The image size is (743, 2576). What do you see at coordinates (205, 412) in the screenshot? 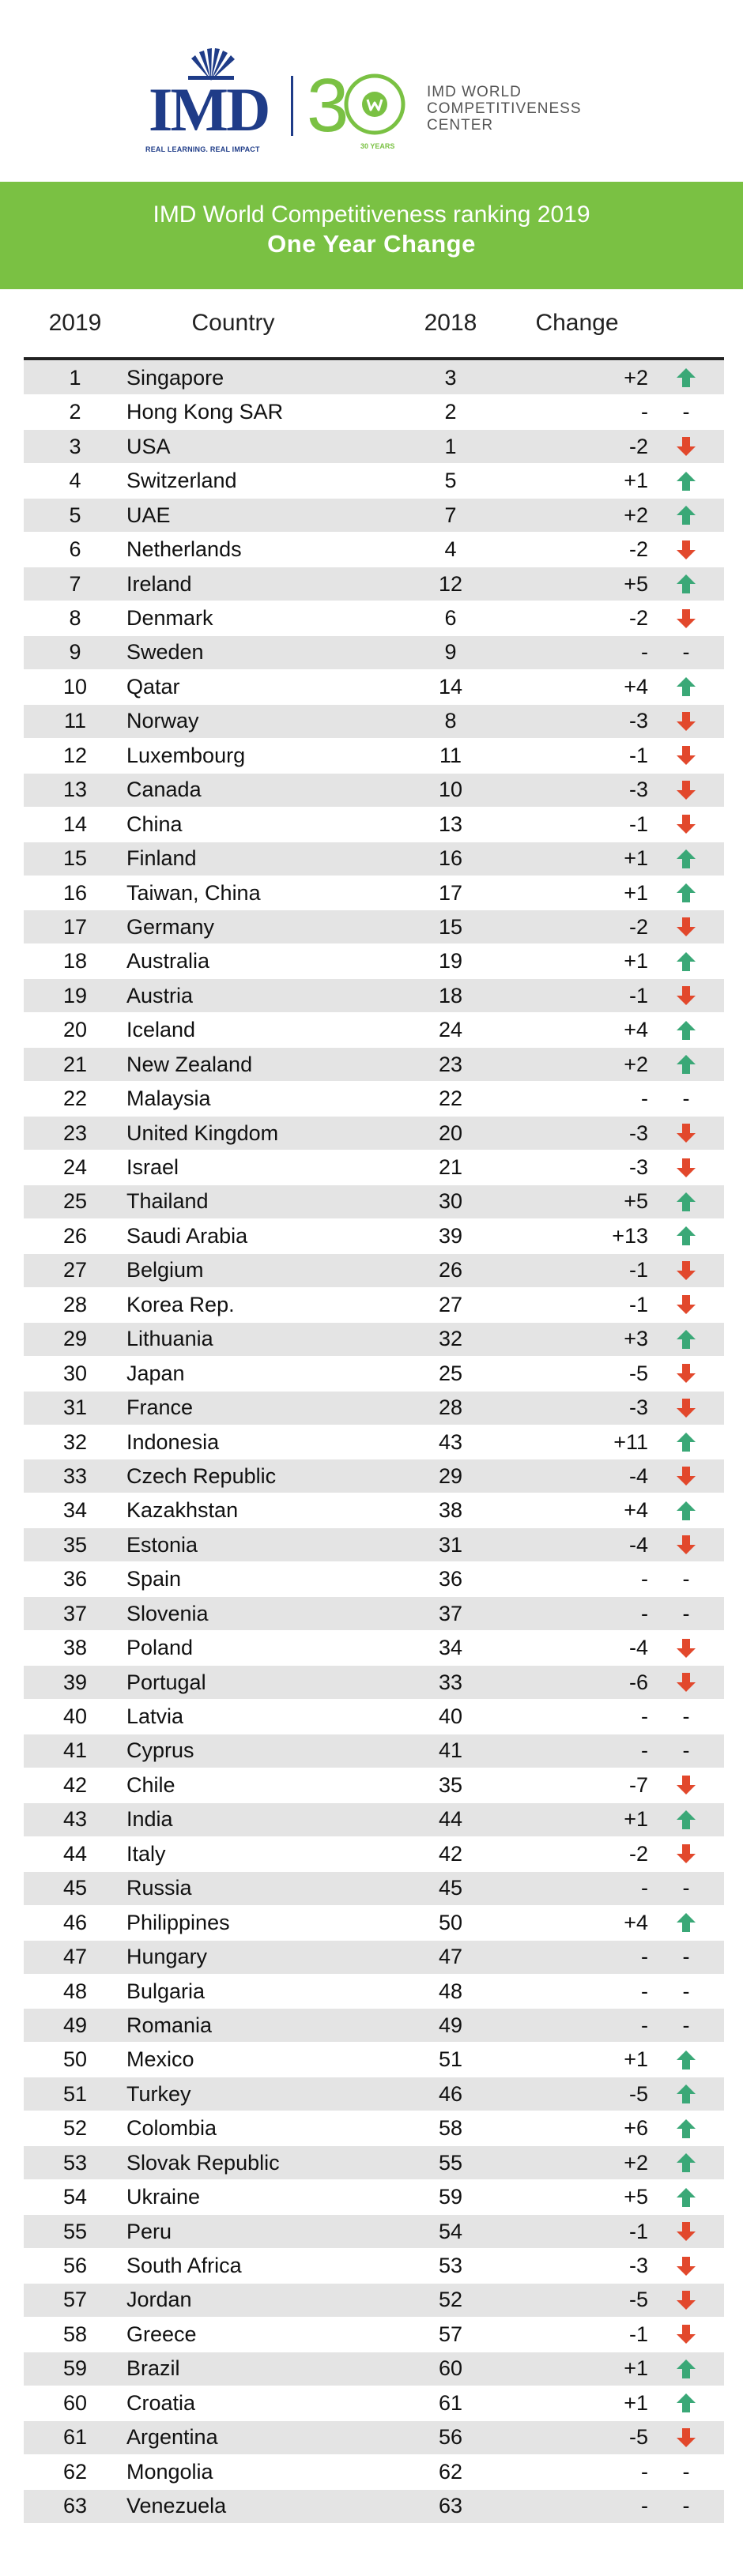
I see `country-cell: Hong Kong SAR` at bounding box center [205, 412].